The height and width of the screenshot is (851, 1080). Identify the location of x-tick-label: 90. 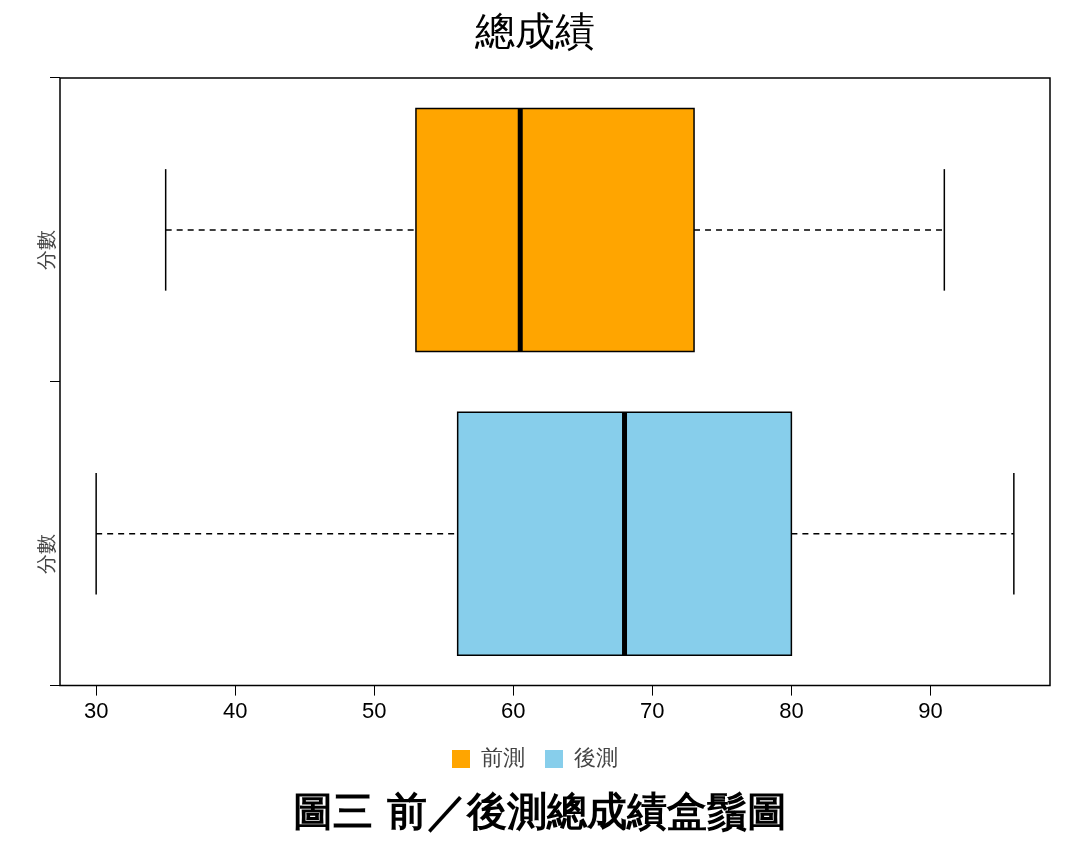
(930, 710).